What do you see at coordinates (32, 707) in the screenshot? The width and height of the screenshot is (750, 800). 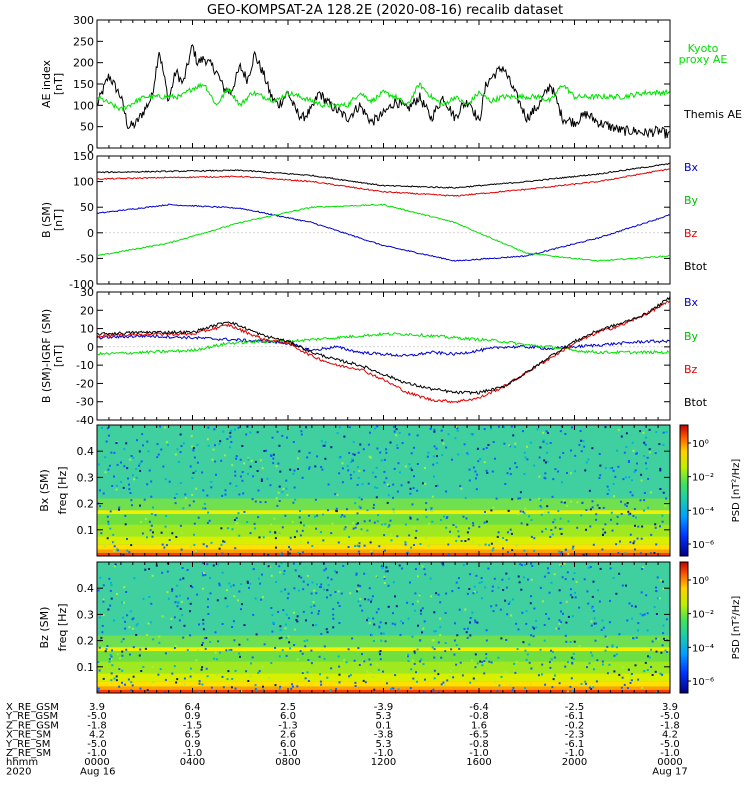 I see `ephem-row-label: X_RE_GSM` at bounding box center [32, 707].